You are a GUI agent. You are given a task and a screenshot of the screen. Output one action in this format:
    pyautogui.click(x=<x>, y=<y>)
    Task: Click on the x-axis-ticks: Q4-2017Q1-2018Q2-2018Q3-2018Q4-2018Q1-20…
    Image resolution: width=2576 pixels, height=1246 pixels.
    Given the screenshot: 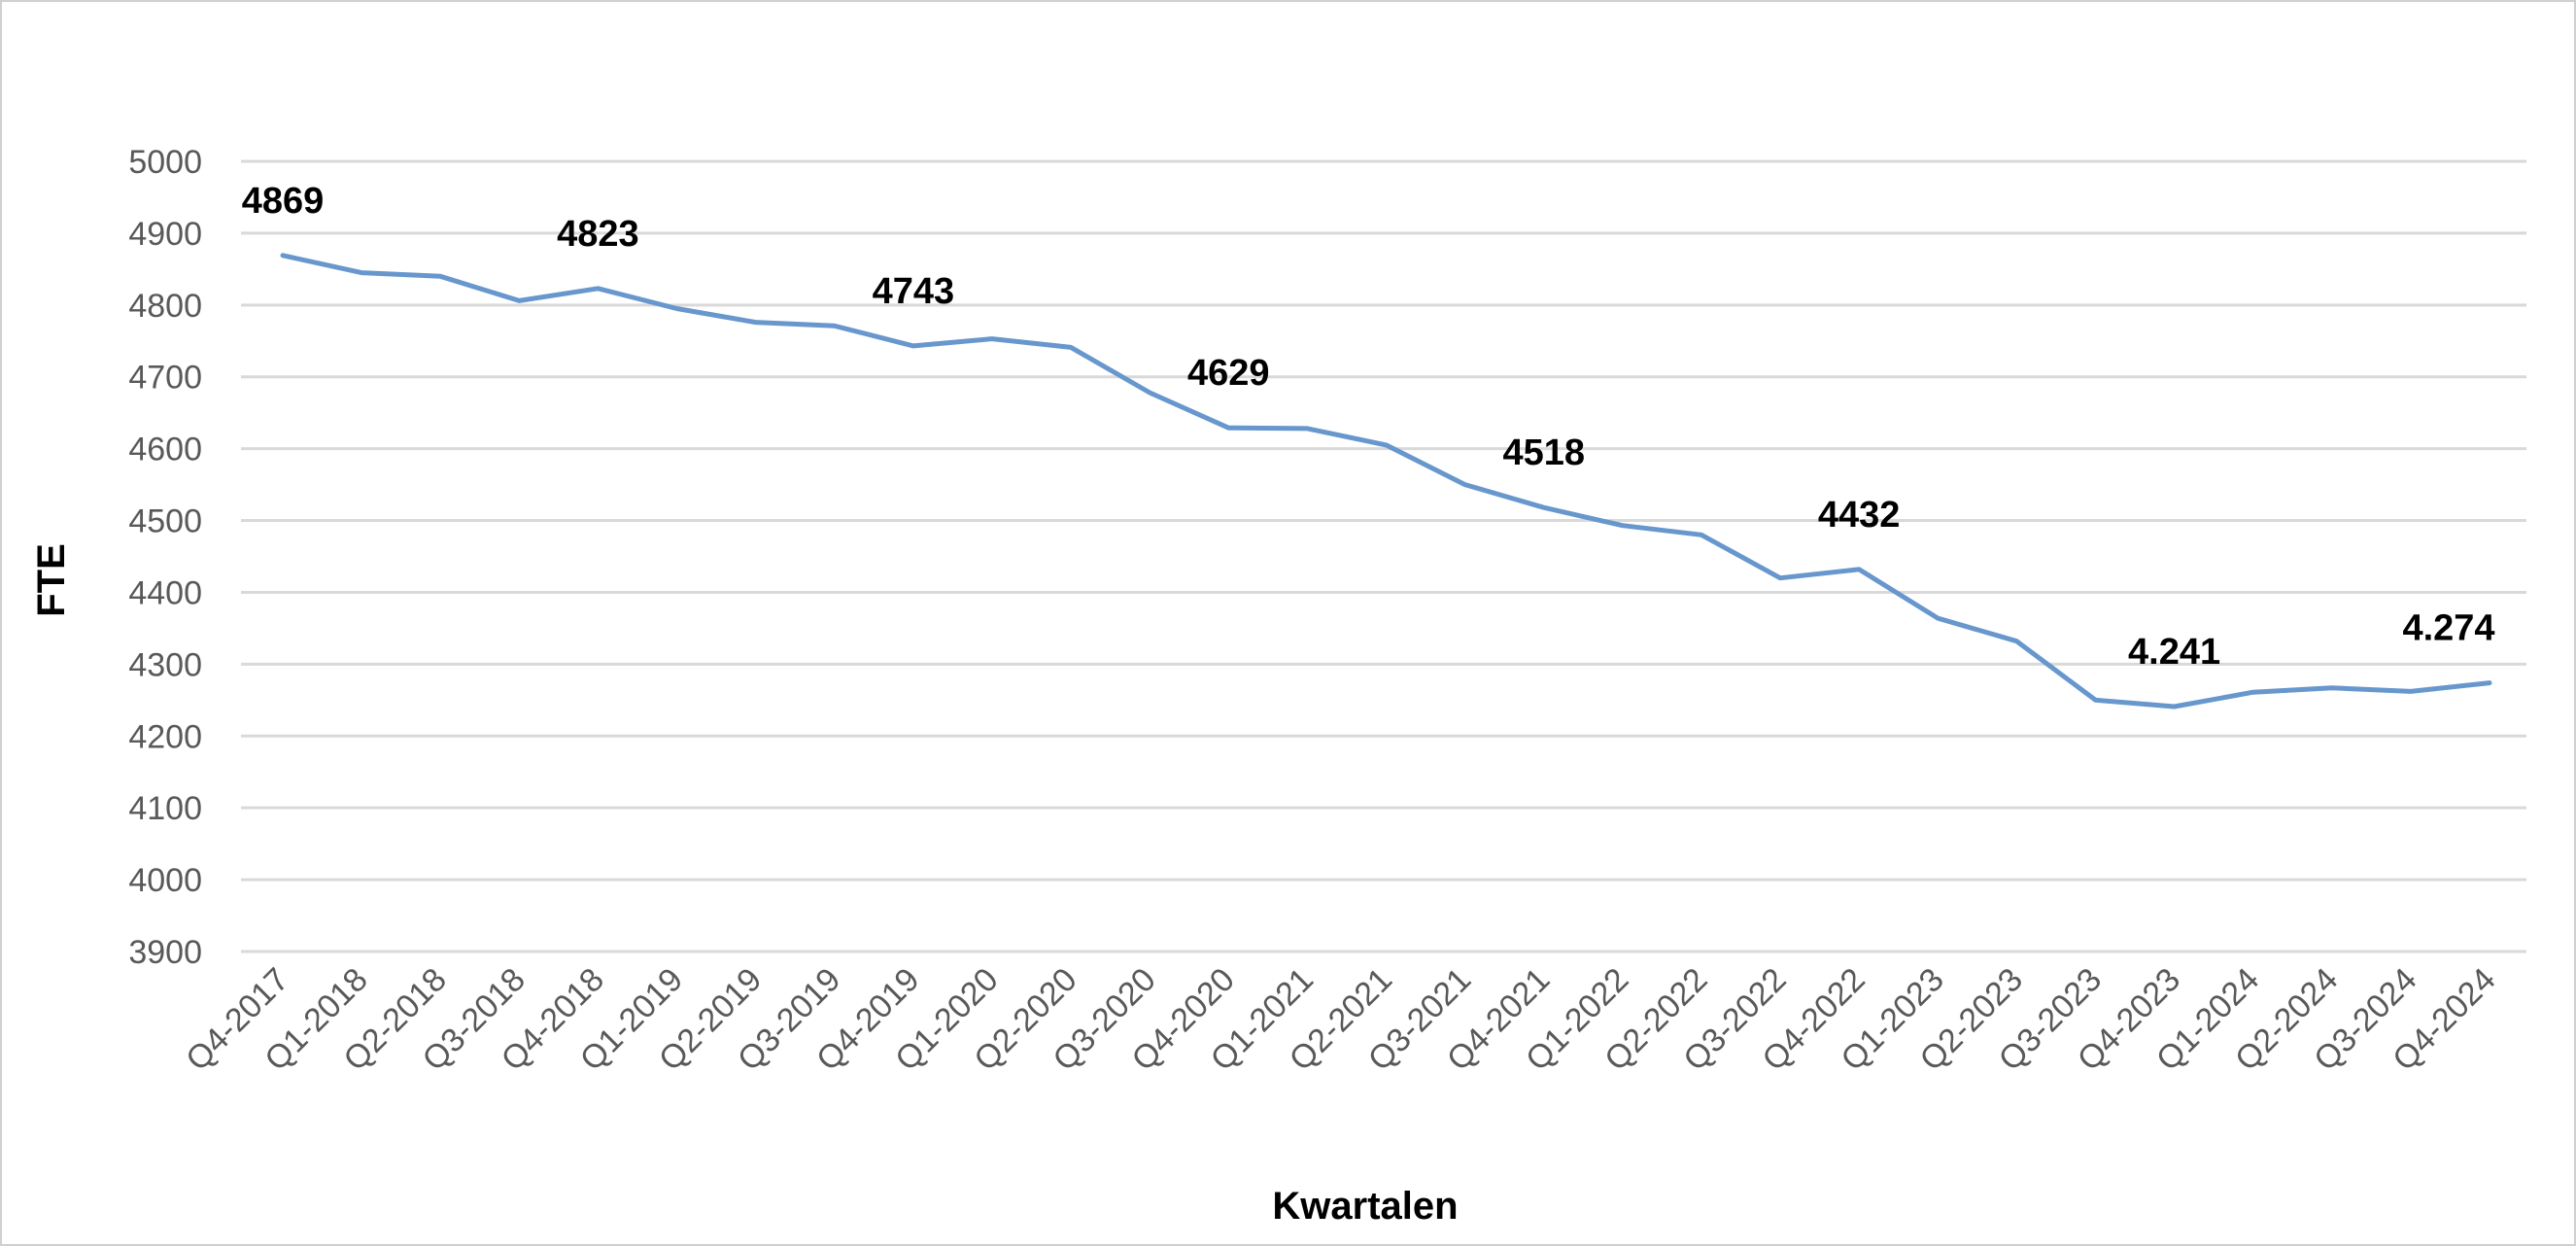 What is the action you would take?
    pyautogui.click(x=1340, y=1019)
    